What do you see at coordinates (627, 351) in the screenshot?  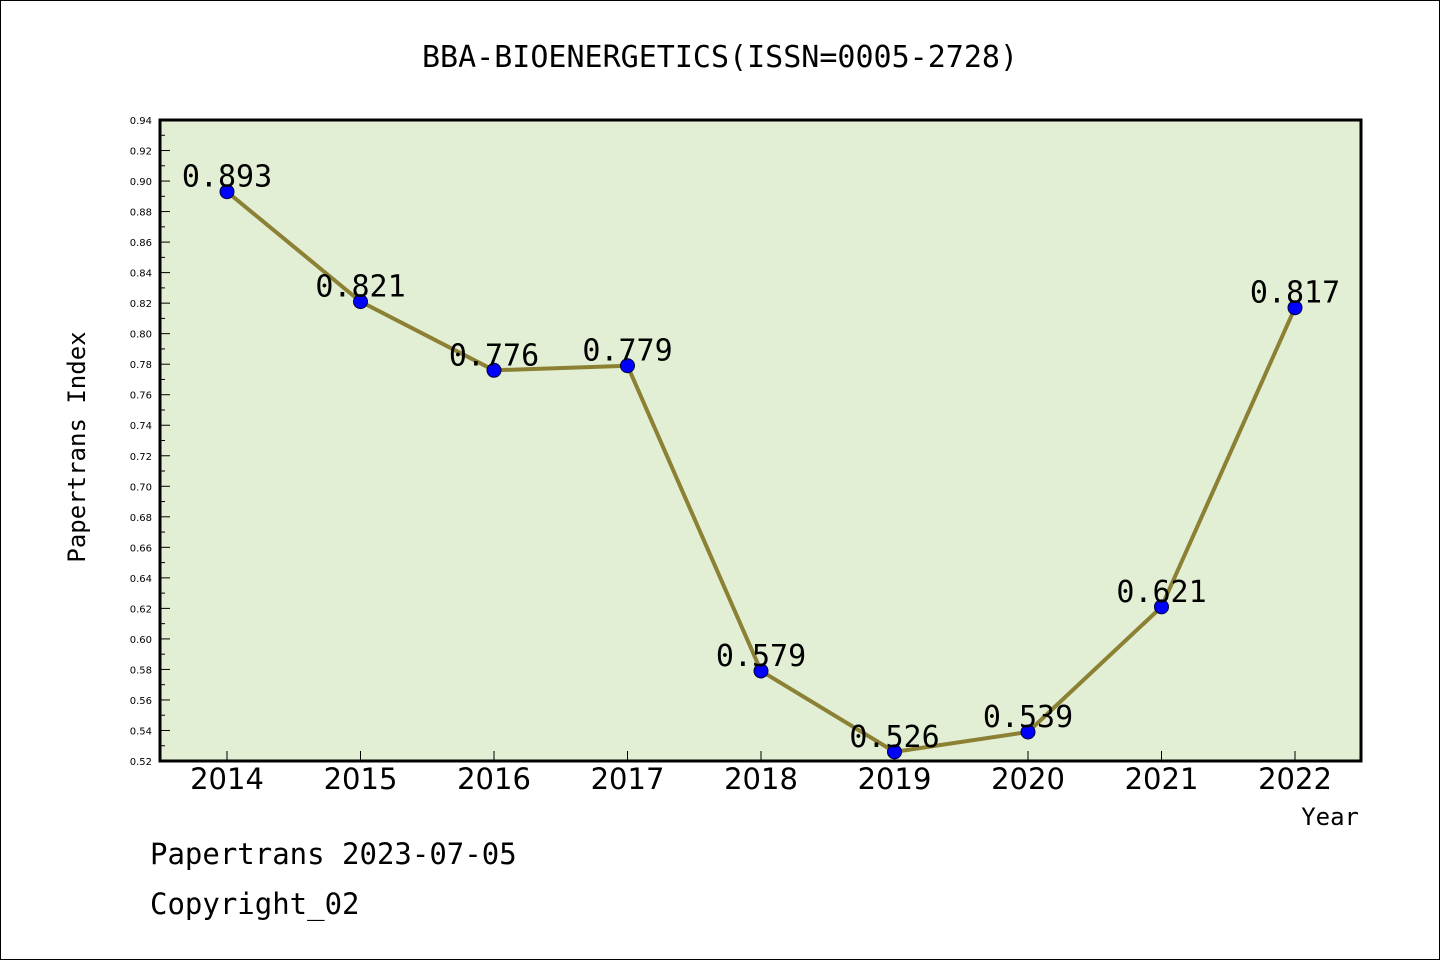 I see `data-label: 0.779` at bounding box center [627, 351].